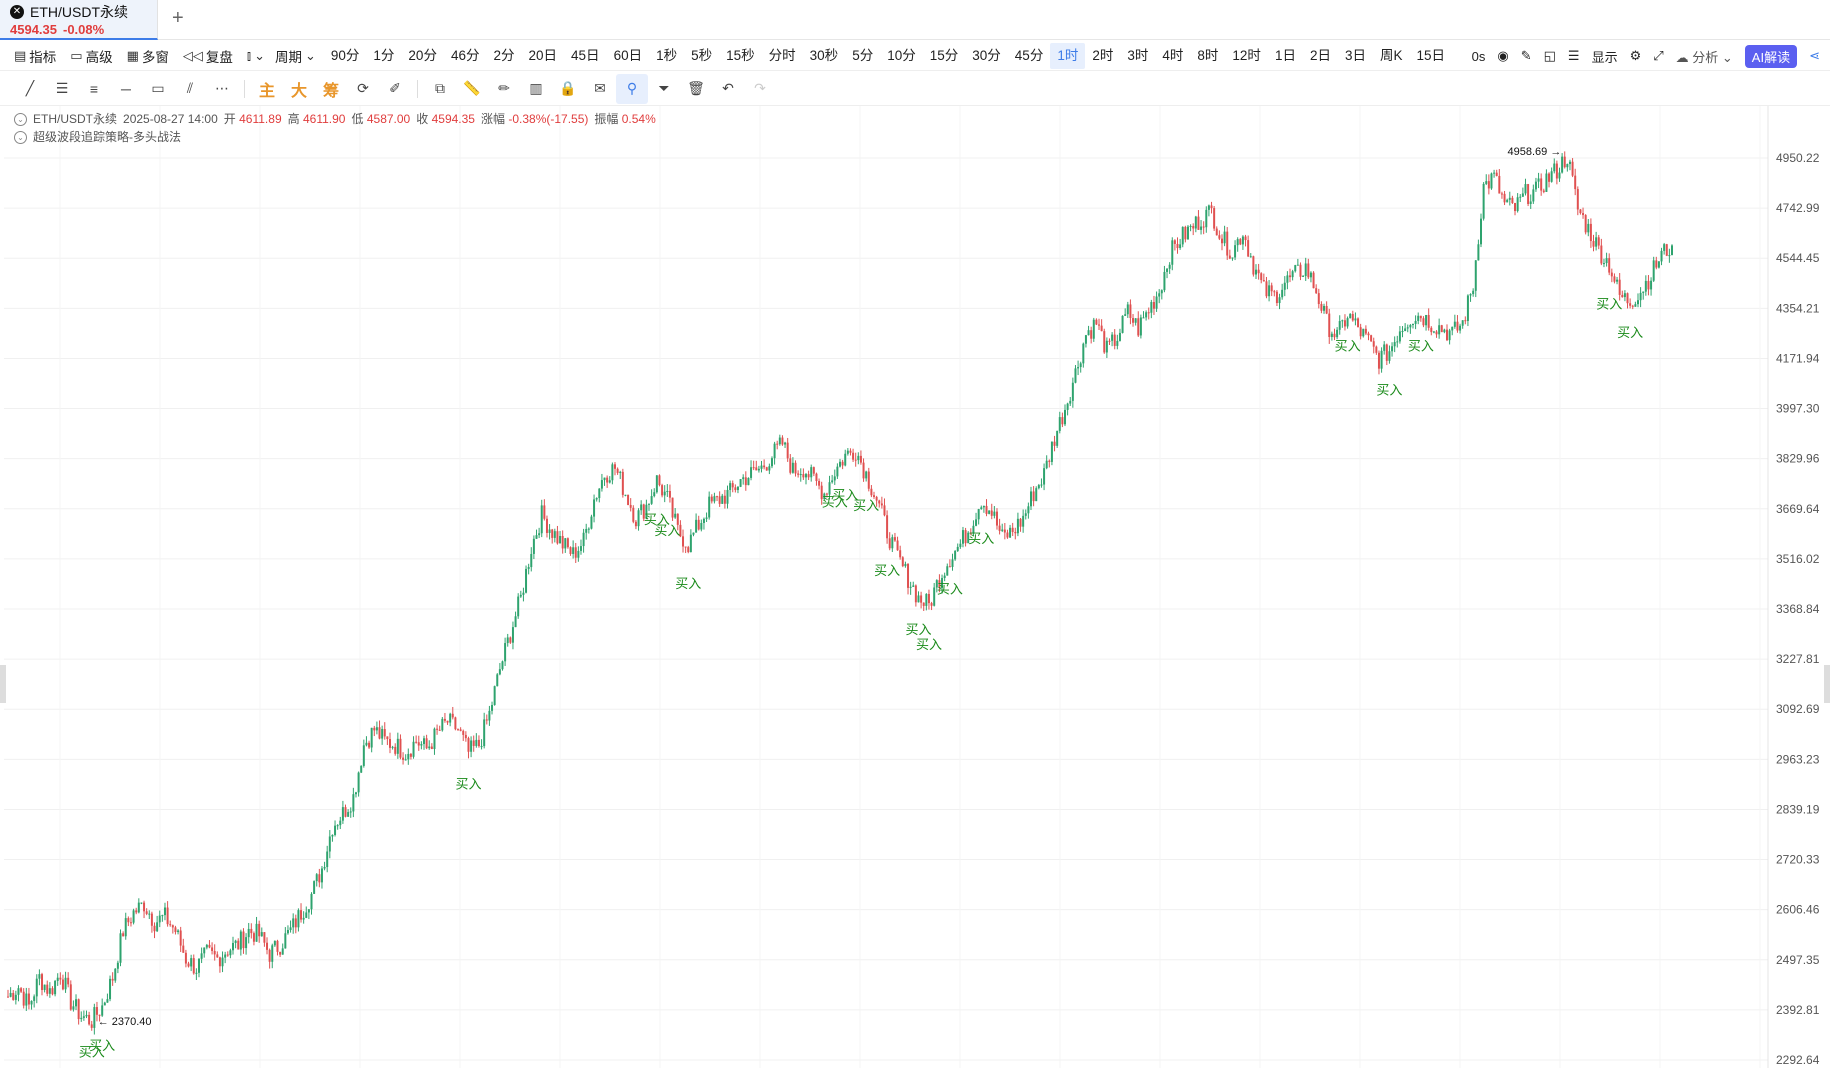 This screenshot has height=1068, width=1830. Describe the element at coordinates (148, 56) in the screenshot. I see `multi-window-button: ▦ 多窗` at that location.